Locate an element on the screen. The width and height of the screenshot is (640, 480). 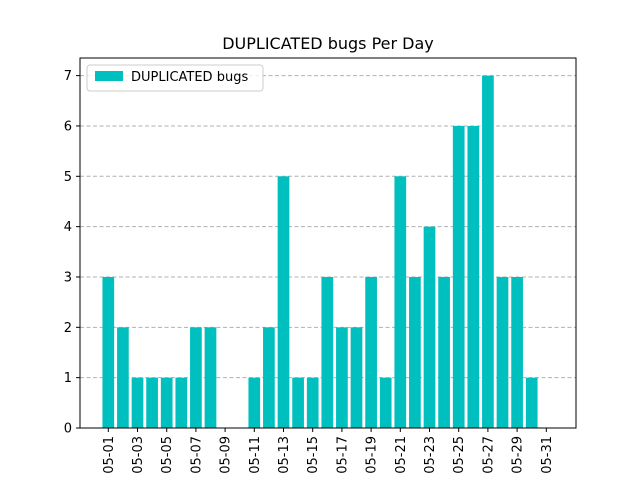
y-tick-label: 0 is located at coordinates (68, 429).